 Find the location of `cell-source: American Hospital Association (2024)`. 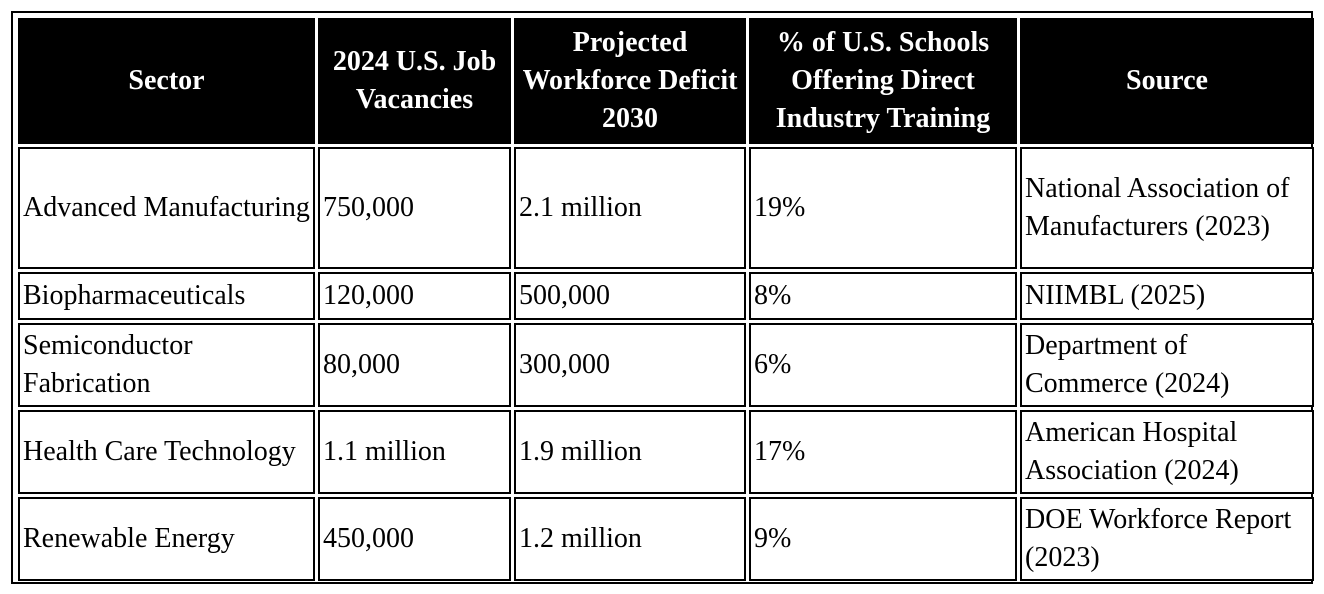

cell-source: American Hospital Association (2024) is located at coordinates (1167, 452).